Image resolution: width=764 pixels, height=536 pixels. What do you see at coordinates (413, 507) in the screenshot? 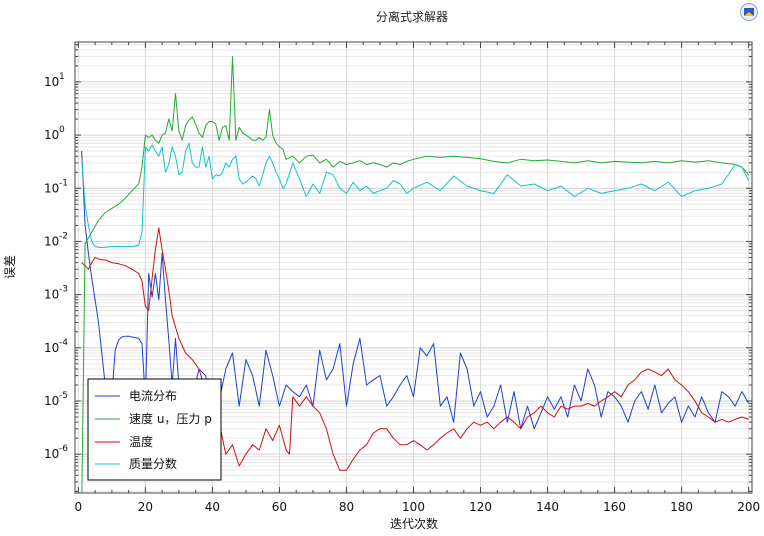
I see `x-tick-label: 100` at bounding box center [413, 507].